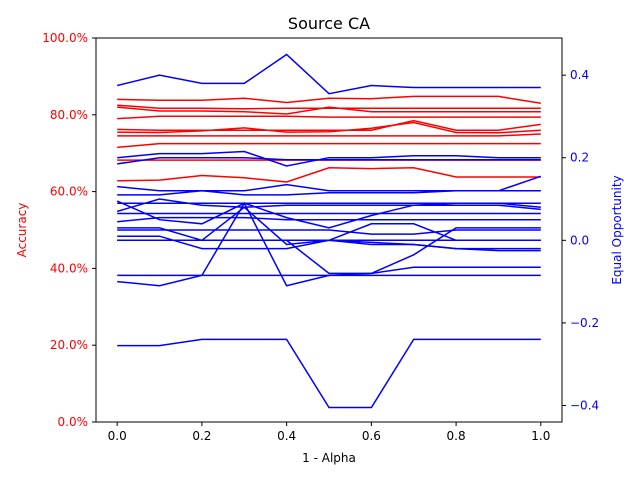  What do you see at coordinates (371, 436) in the screenshot?
I see `x-tick-label: 0.6` at bounding box center [371, 436].